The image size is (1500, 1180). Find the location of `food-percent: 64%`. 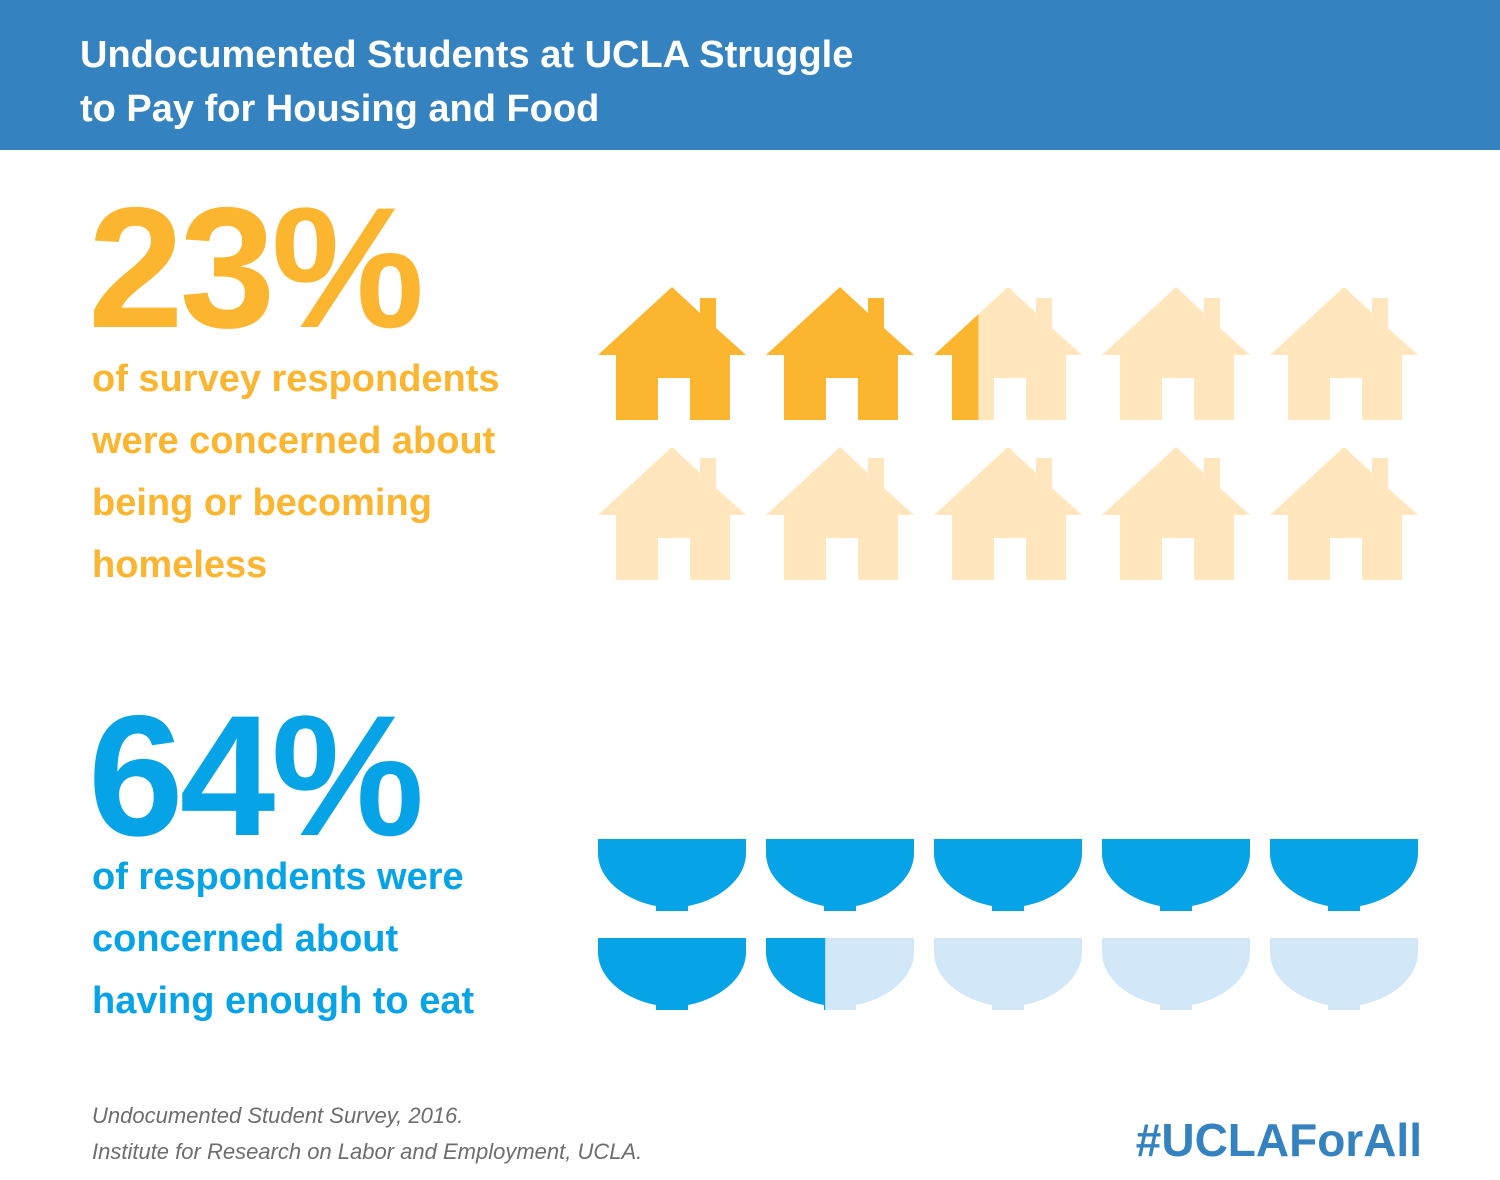

food-percent: 64% is located at coordinates (256, 776).